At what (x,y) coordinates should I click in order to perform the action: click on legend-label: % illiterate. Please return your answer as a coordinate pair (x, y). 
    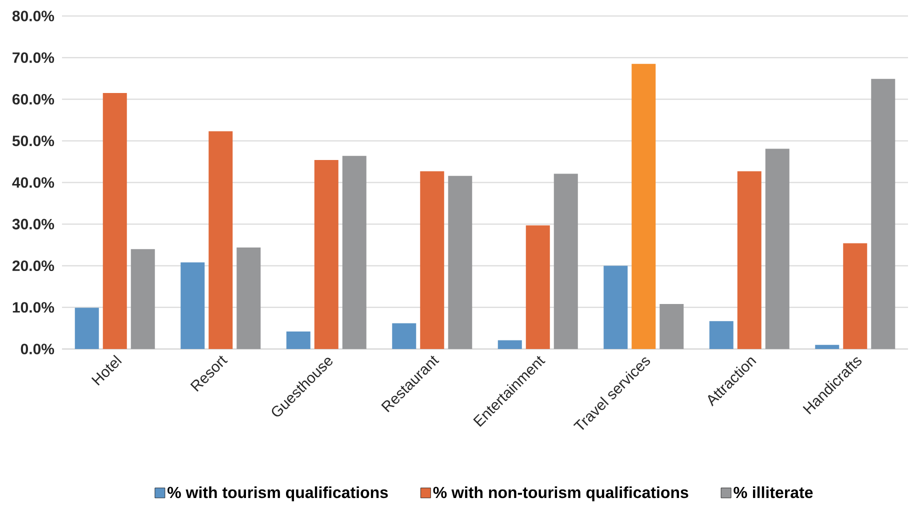
    Looking at the image, I should click on (773, 492).